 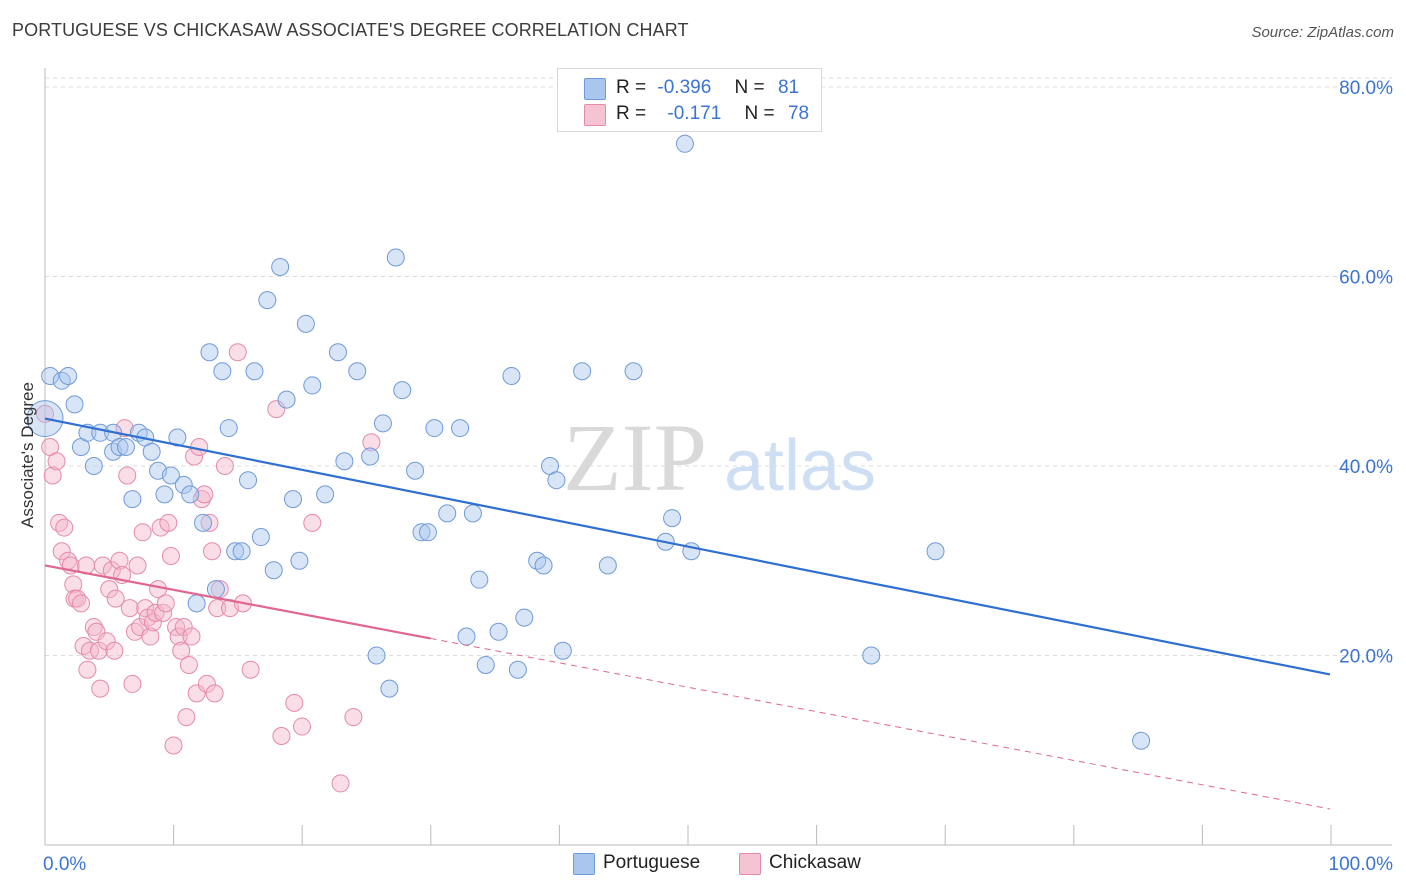 What do you see at coordinates (595, 89) in the screenshot?
I see `legend-swatch-portuguese` at bounding box center [595, 89].